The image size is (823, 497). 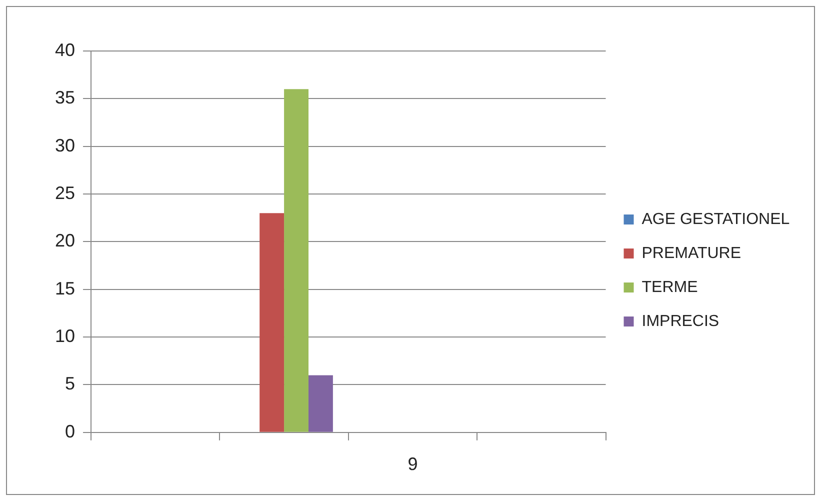 What do you see at coordinates (413, 464) in the screenshot?
I see `x-tick-label: 9` at bounding box center [413, 464].